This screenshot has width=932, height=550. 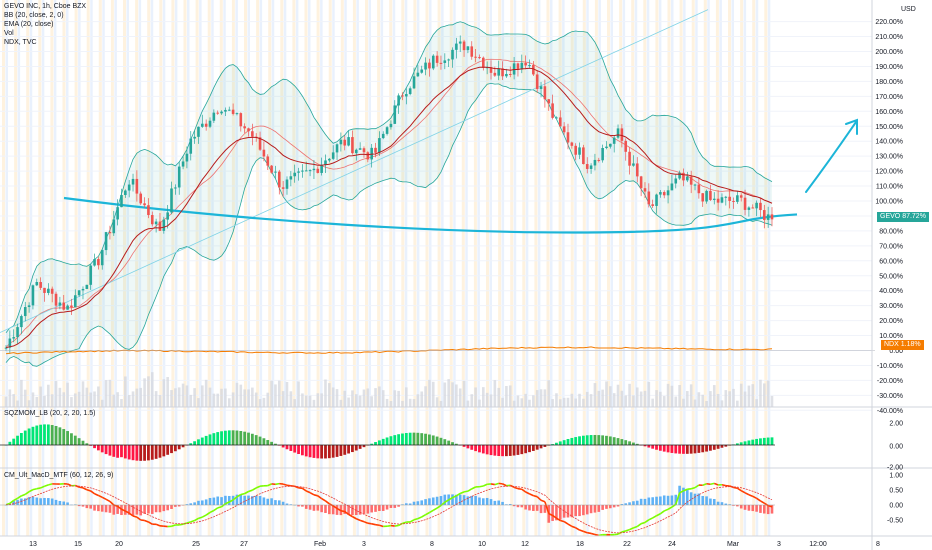 I want to click on ndx-badge-symbol: NDX, so click(x=891, y=344).